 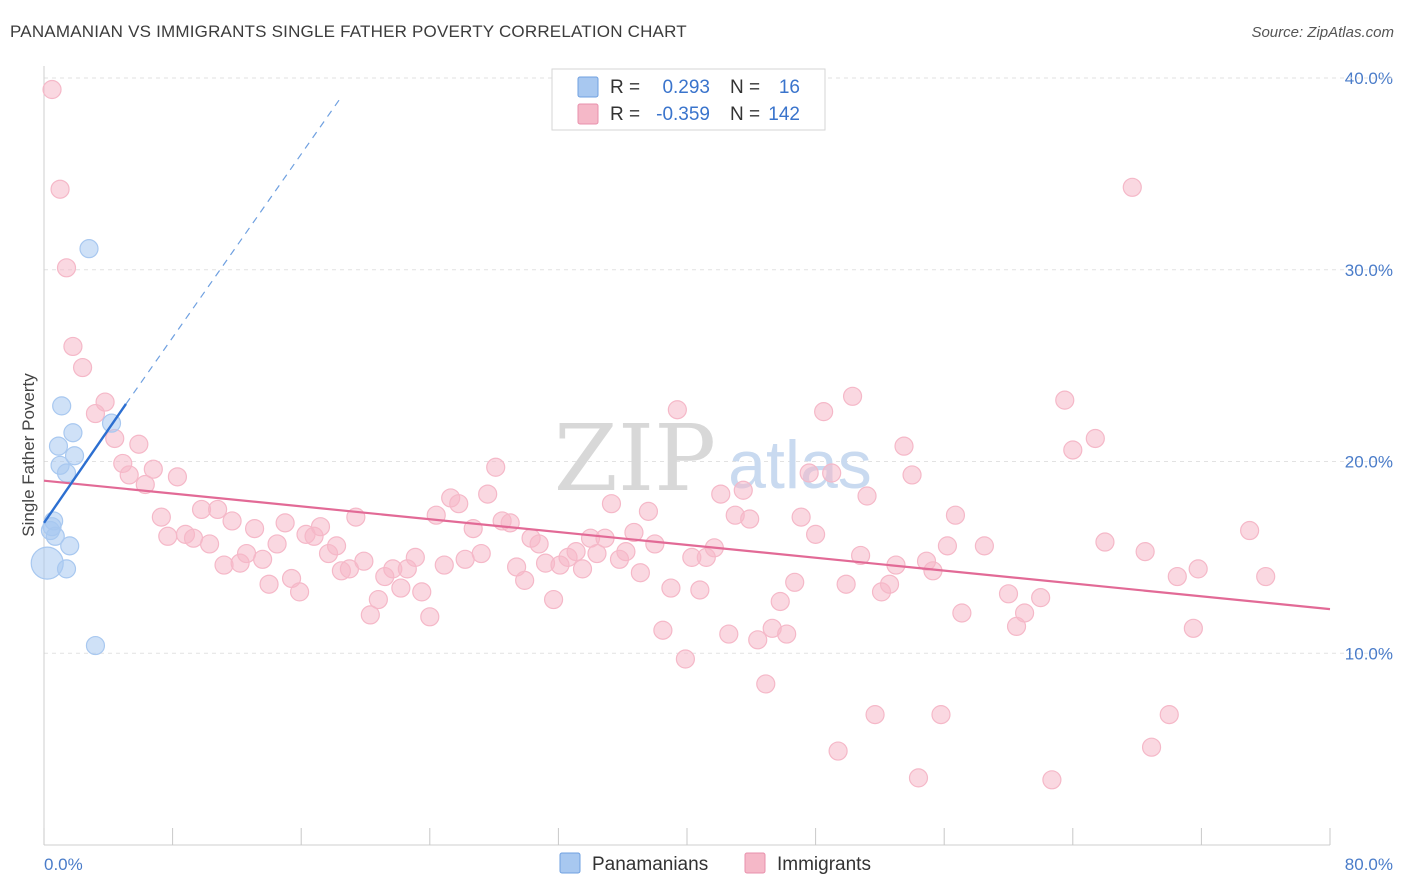 What do you see at coordinates (789, 87) in the screenshot?
I see `legend-n-value-1: 16` at bounding box center [789, 87].